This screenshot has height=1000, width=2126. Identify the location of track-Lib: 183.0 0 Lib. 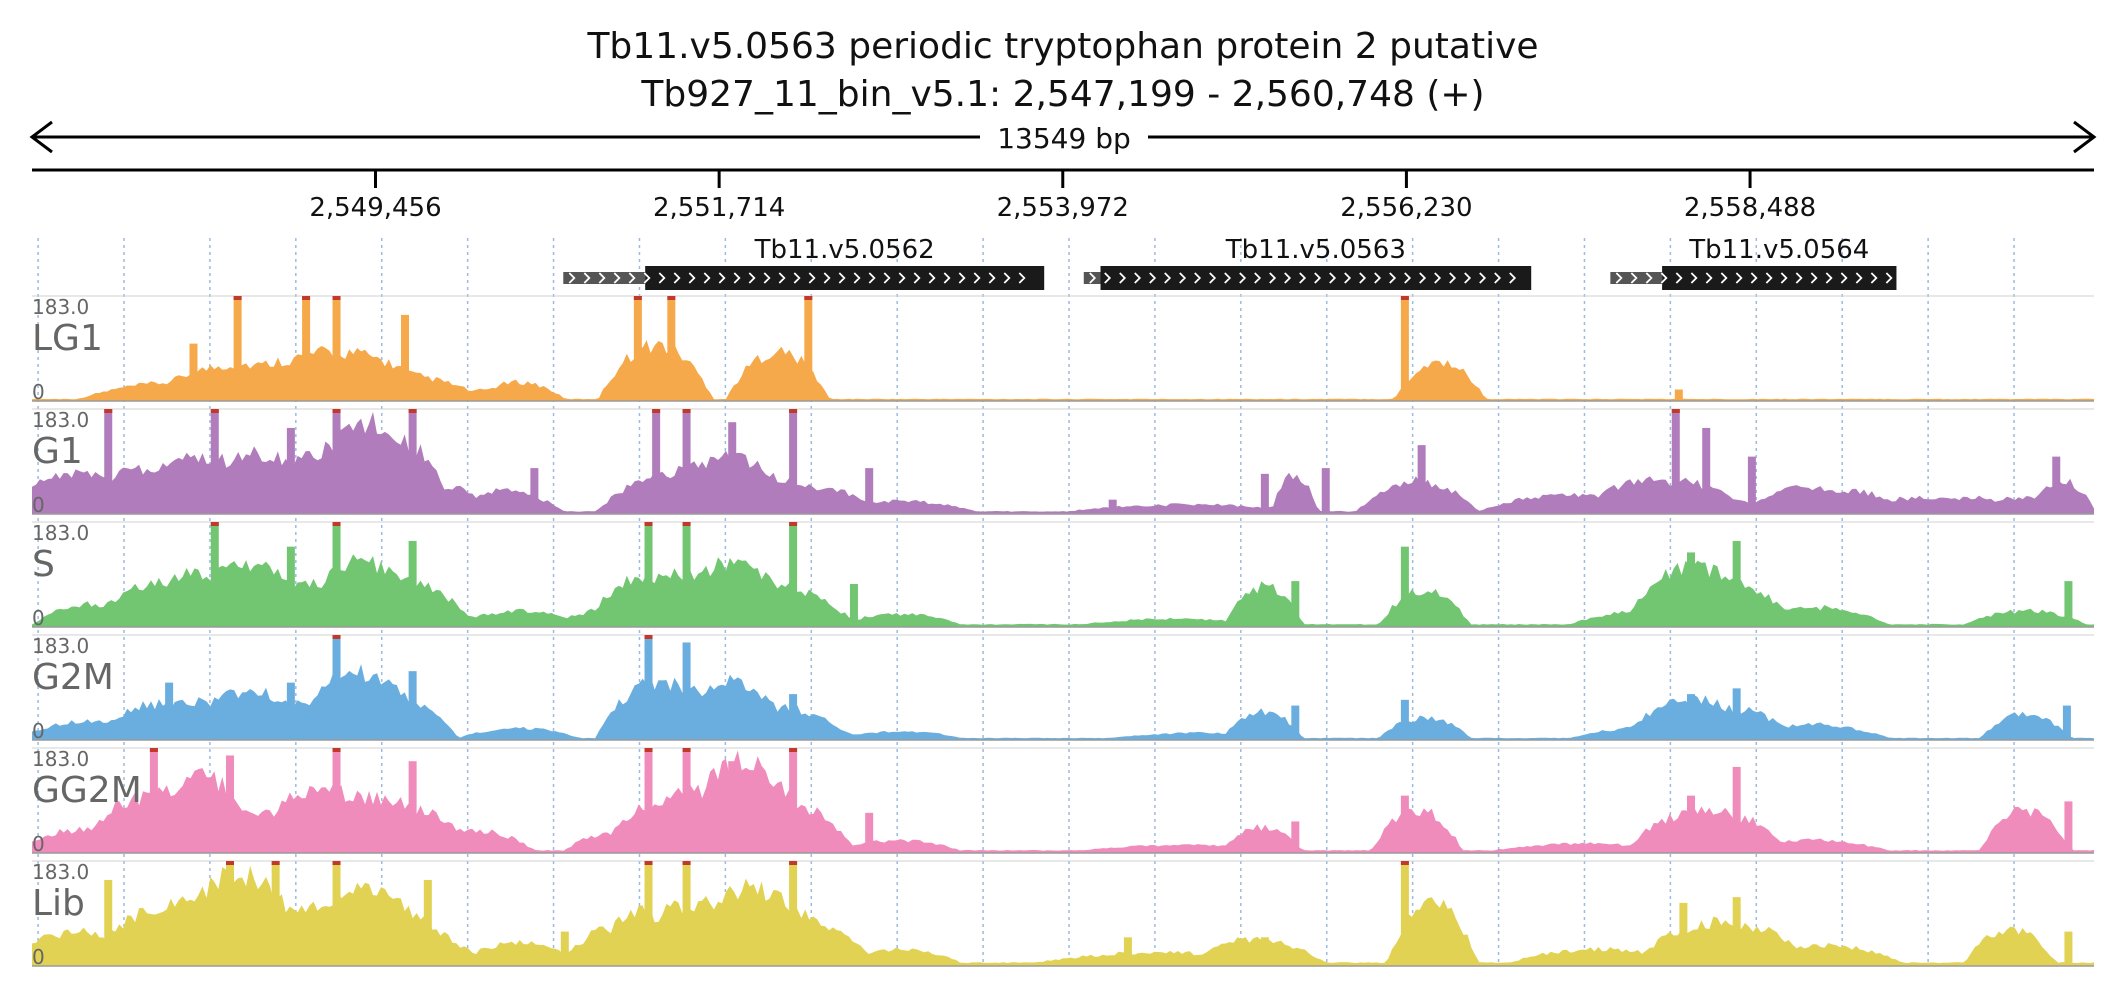
(1063, 914).